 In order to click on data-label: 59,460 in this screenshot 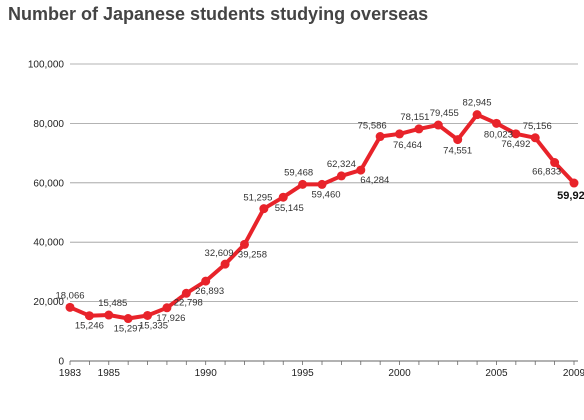, I will do `click(325, 194)`.